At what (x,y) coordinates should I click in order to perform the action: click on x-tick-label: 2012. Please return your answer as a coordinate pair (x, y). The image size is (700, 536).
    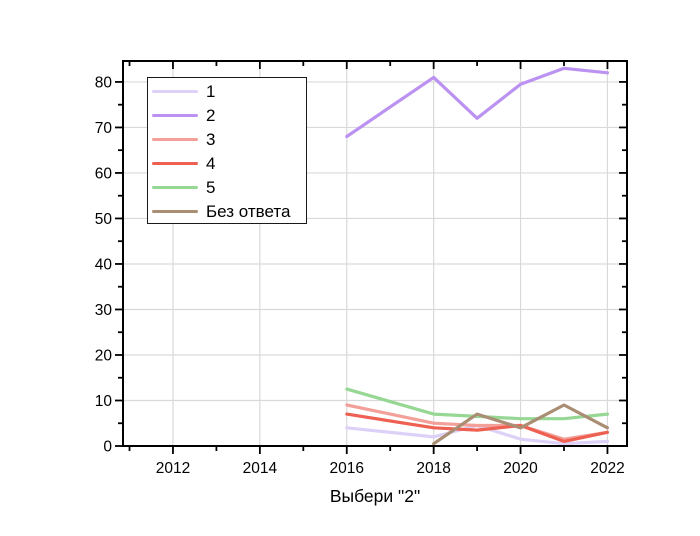
    Looking at the image, I should click on (173, 468).